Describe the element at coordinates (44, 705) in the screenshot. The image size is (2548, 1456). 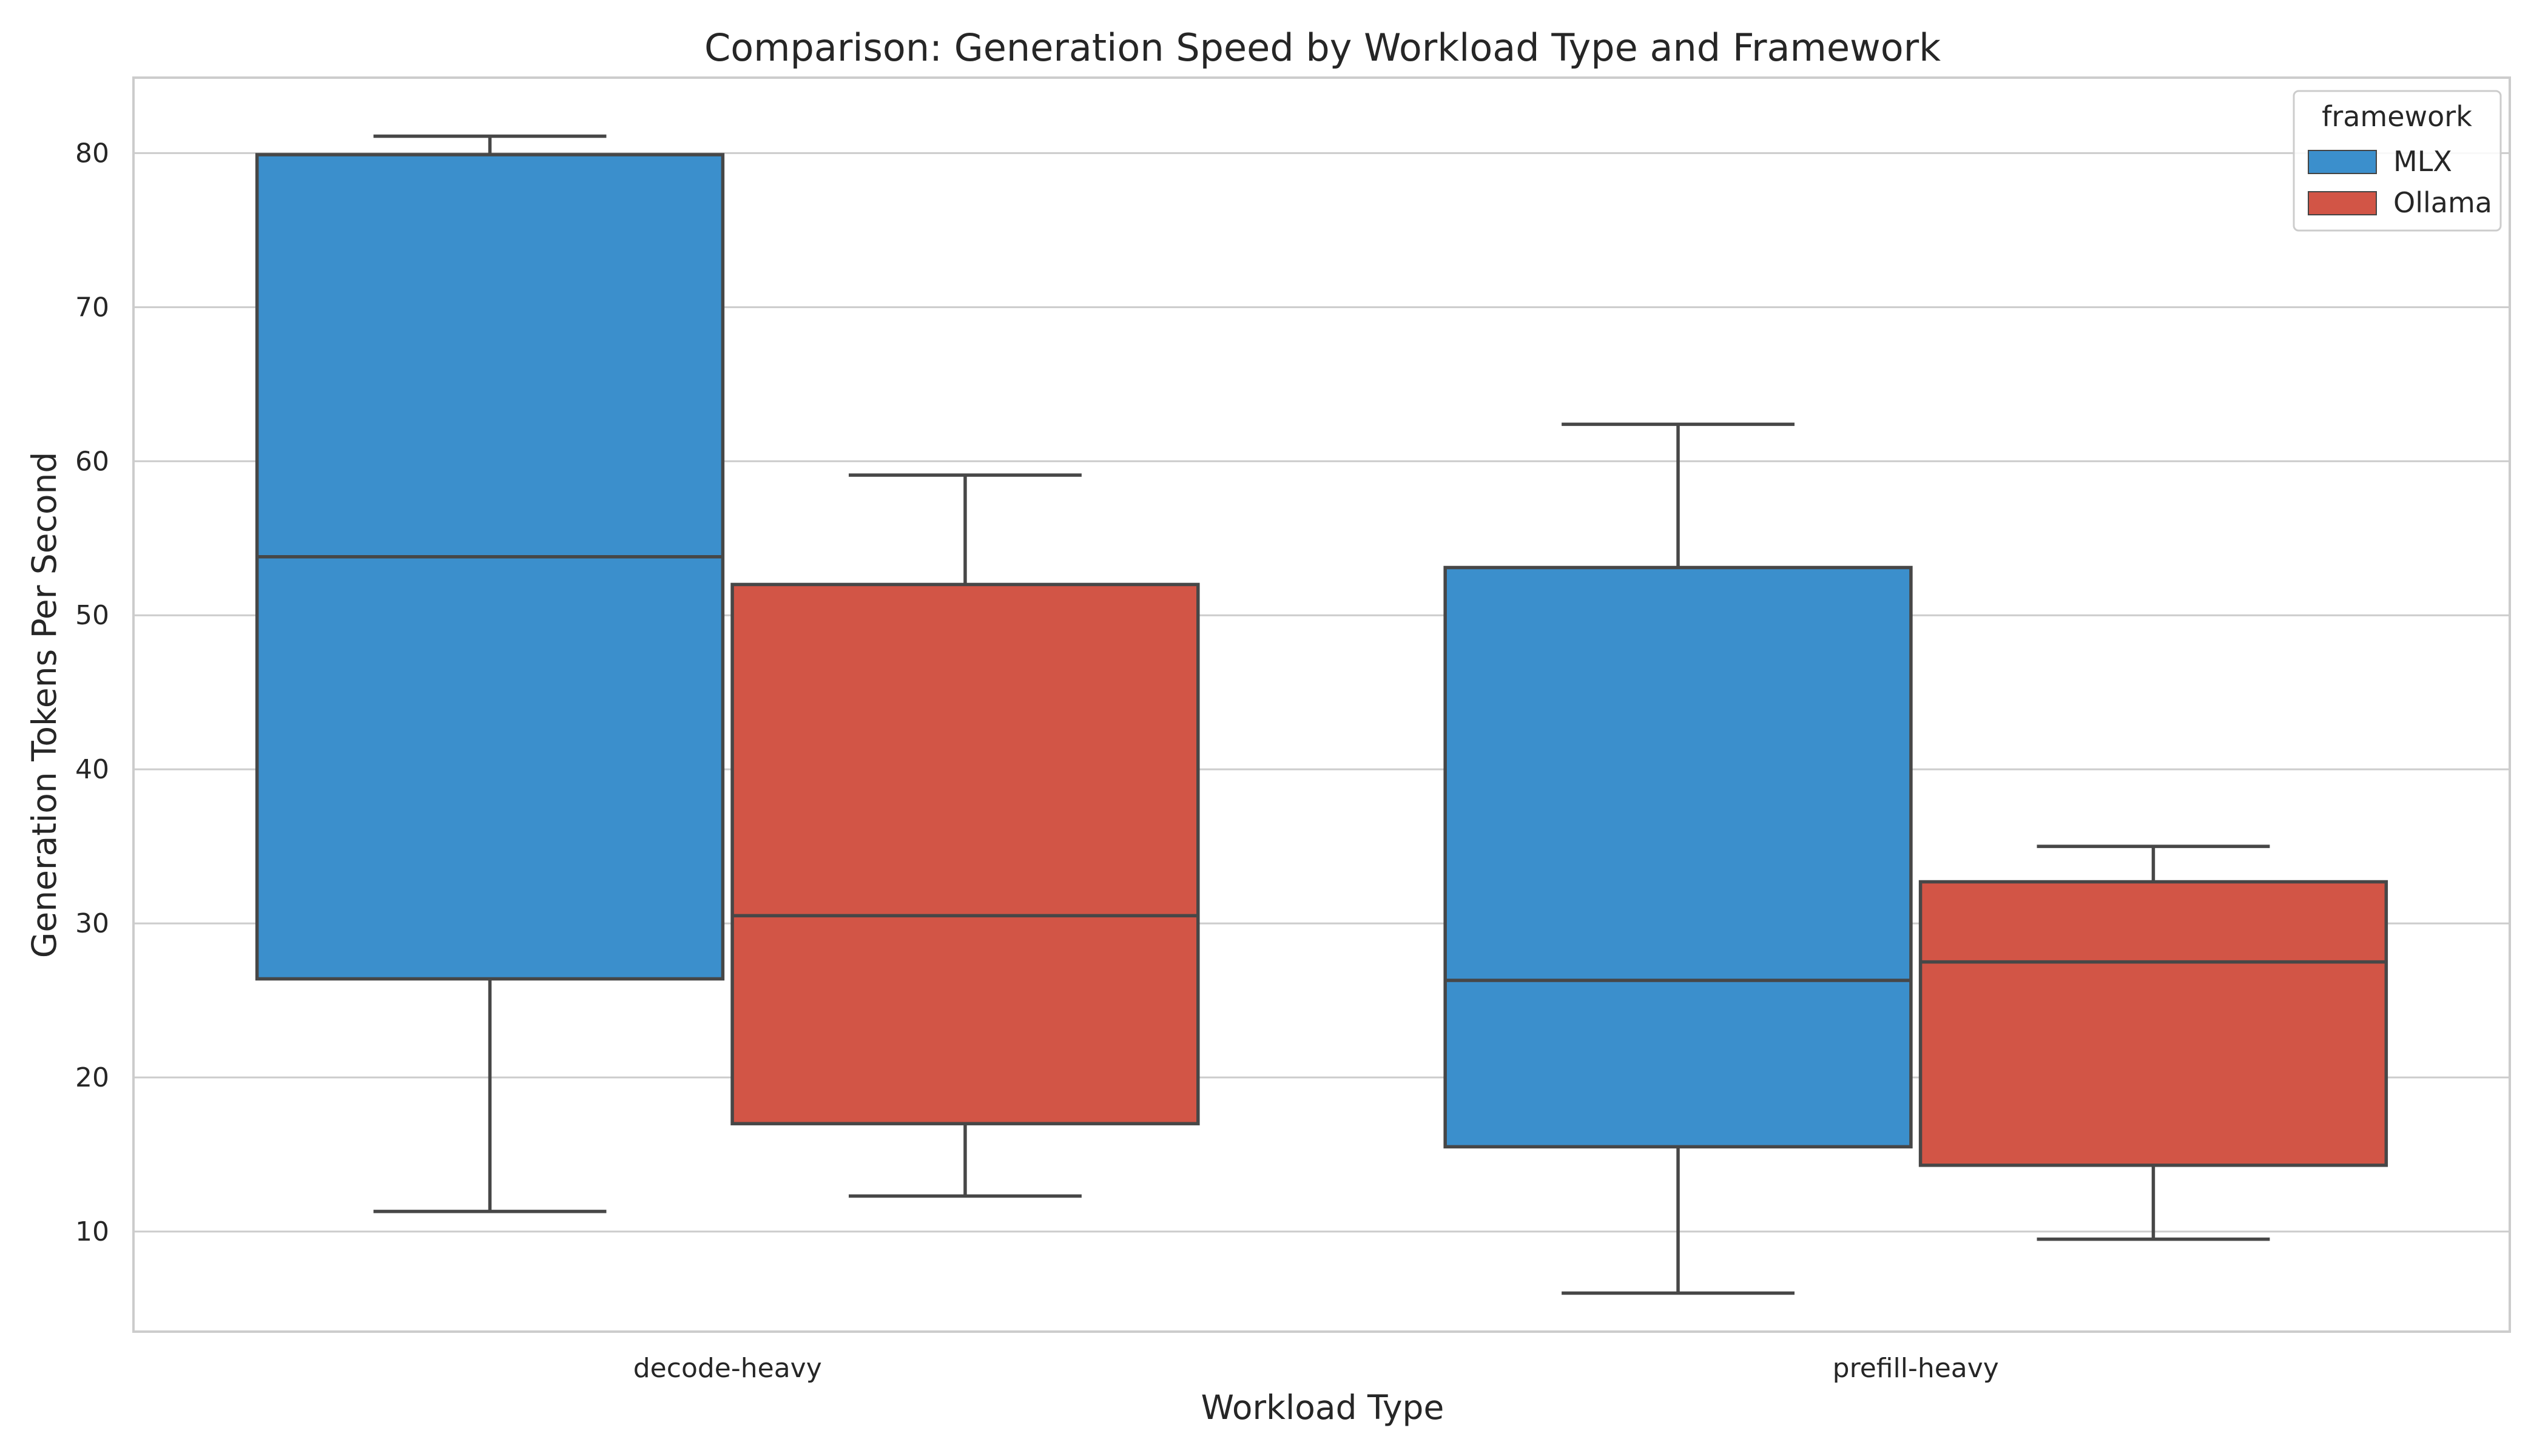
I see `y-axis-label: Generation Tokens Per Second` at that location.